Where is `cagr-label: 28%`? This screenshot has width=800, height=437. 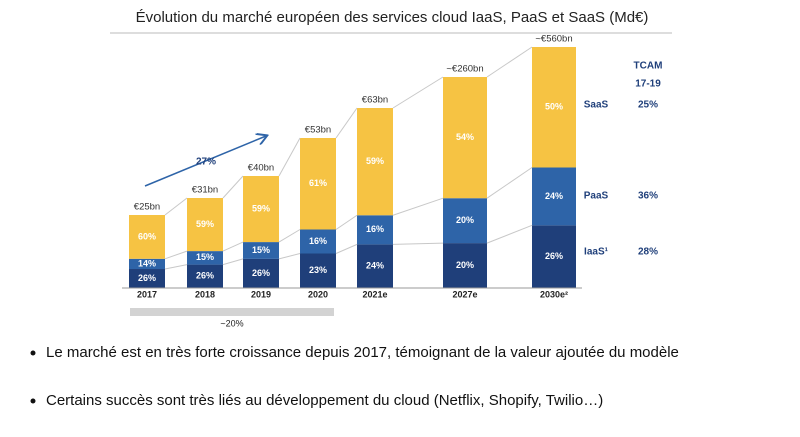 cagr-label: 28% is located at coordinates (648, 252).